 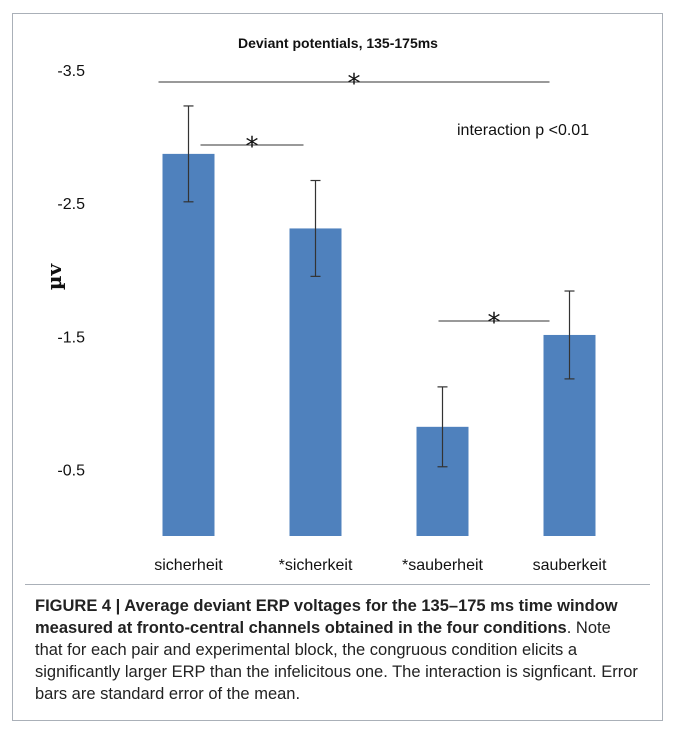 I want to click on chart-title: Deviant potentials, 135-175ms, so click(x=338, y=43).